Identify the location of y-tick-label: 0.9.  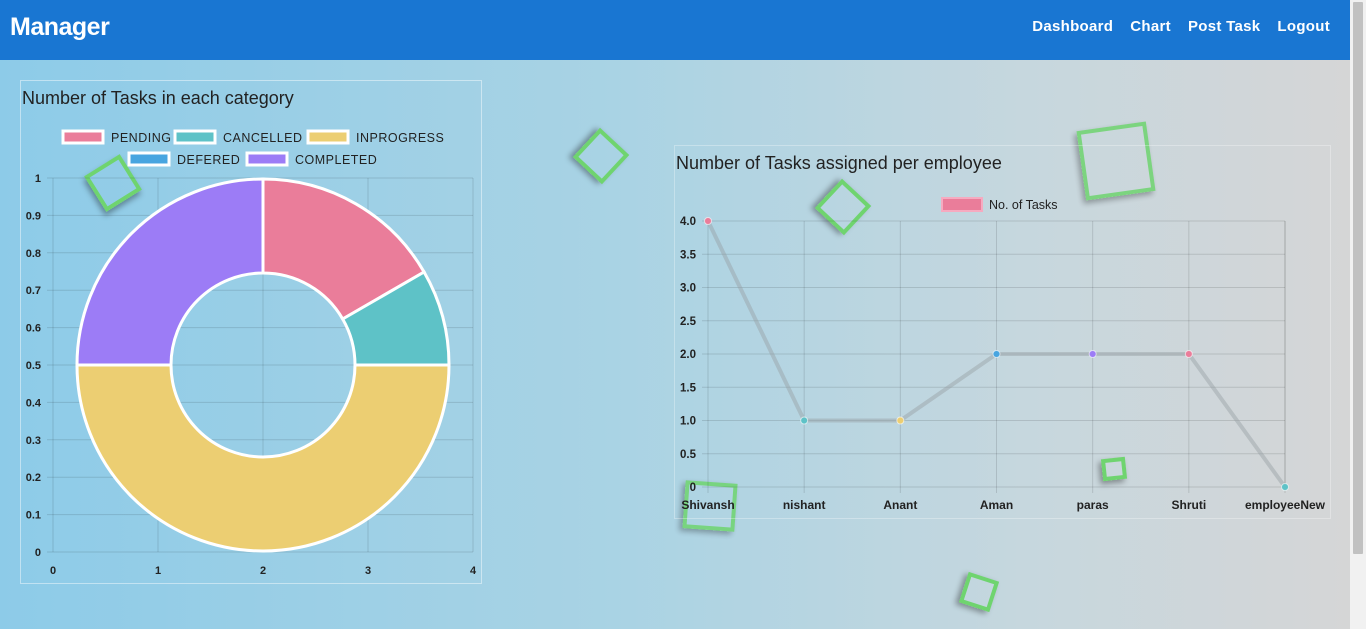
(33, 216).